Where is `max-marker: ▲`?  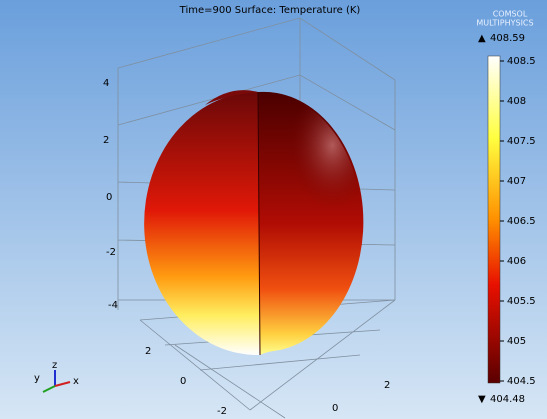 max-marker: ▲ is located at coordinates (482, 38).